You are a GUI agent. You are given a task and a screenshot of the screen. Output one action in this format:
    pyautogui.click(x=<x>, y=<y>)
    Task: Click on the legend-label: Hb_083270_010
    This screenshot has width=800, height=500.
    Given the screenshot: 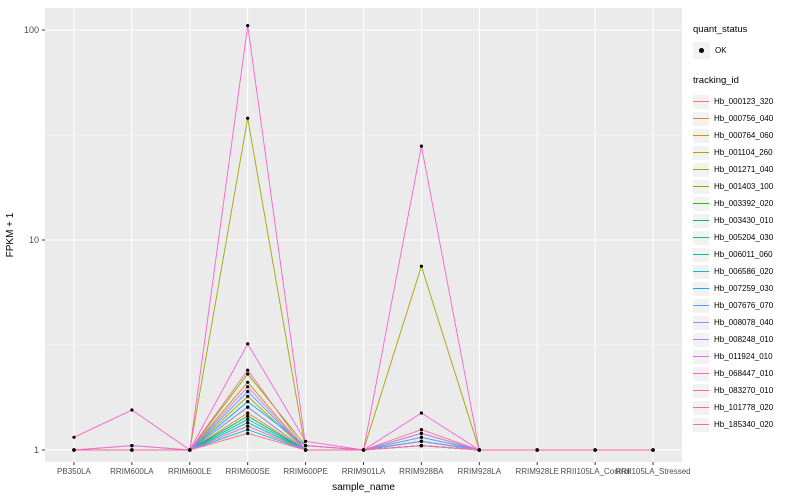 What is the action you would take?
    pyautogui.click(x=744, y=390)
    